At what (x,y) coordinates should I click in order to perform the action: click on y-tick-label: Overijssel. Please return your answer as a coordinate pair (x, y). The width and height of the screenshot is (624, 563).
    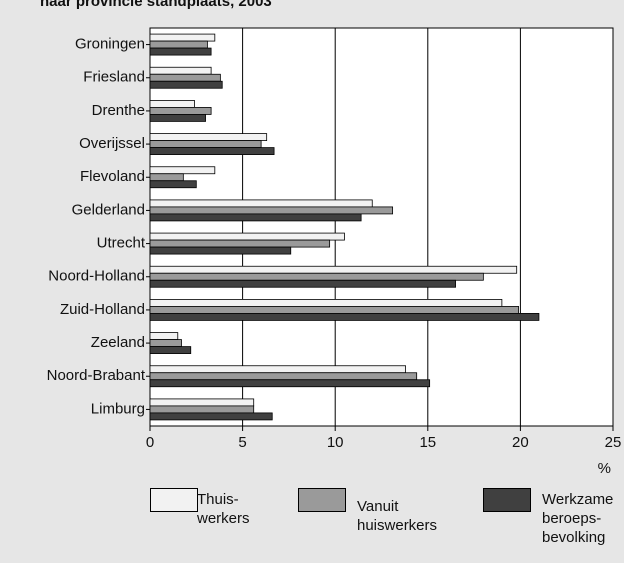
    Looking at the image, I should click on (112, 143).